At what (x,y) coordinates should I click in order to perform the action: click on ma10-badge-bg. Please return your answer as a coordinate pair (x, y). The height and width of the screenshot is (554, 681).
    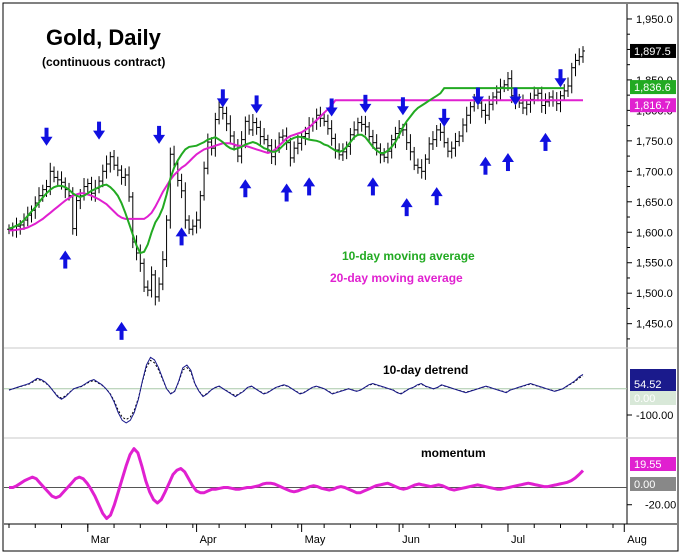
    Looking at the image, I should click on (653, 87).